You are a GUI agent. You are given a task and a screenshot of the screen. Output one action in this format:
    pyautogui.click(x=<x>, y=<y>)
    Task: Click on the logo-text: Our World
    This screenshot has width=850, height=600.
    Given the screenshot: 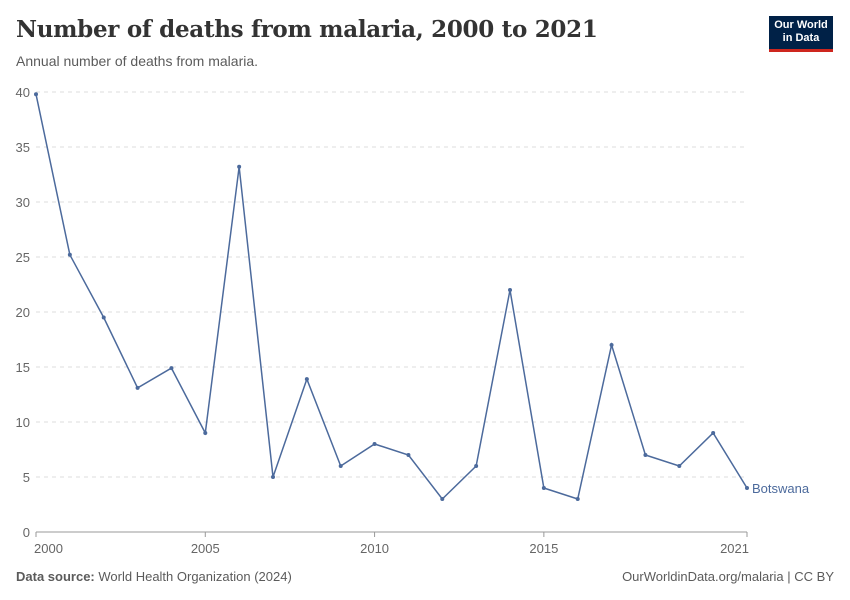 What is the action you would take?
    pyautogui.click(x=801, y=25)
    